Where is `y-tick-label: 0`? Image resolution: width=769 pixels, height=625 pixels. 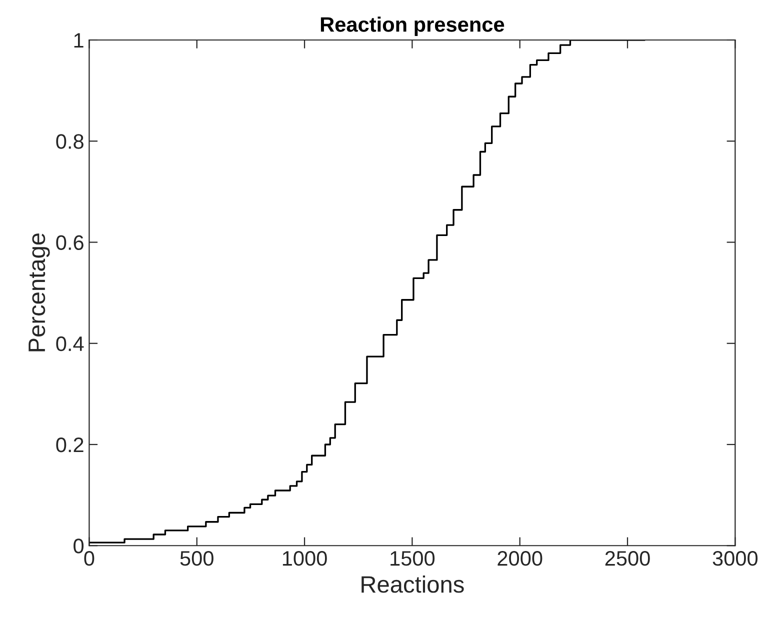 y-tick-label: 0 is located at coordinates (79, 546).